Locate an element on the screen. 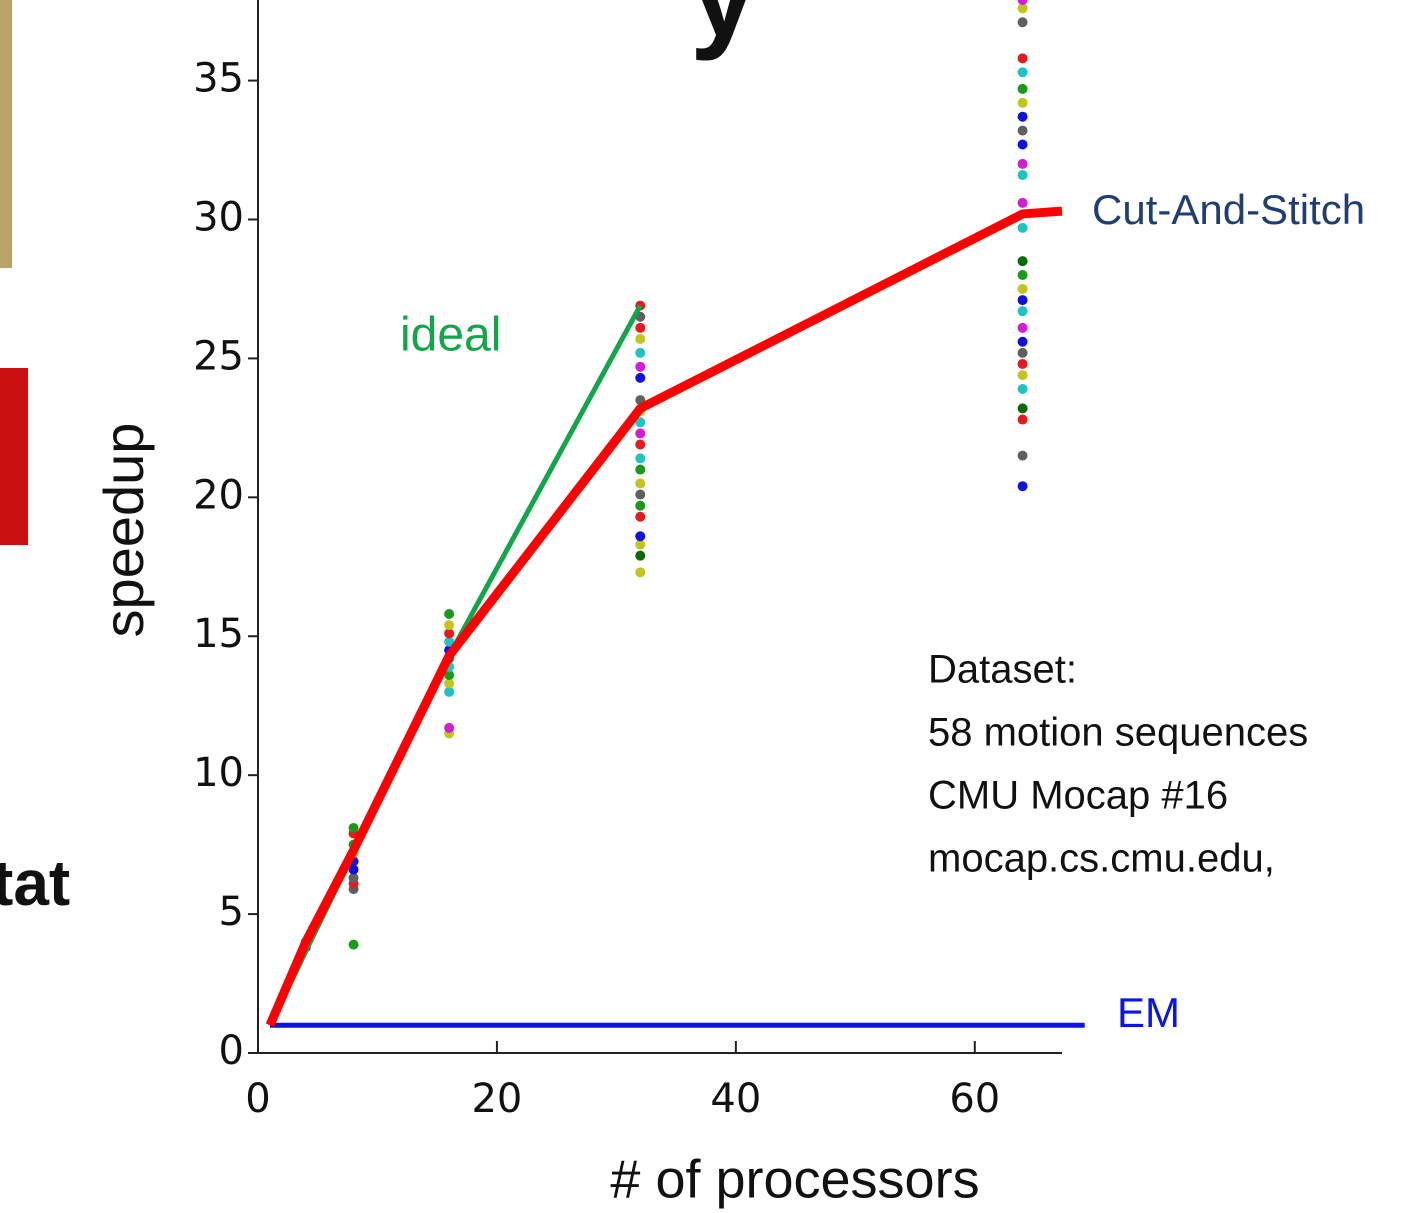 The width and height of the screenshot is (1420, 1213). y-tick-label: 30 is located at coordinates (218, 217).